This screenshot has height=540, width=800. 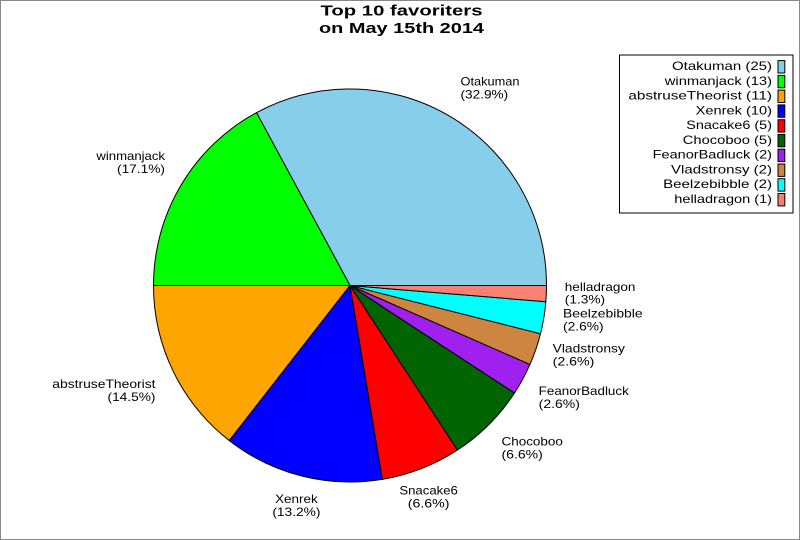 I want to click on svg-text: Beelzebibble (2), so click(x=717, y=184).